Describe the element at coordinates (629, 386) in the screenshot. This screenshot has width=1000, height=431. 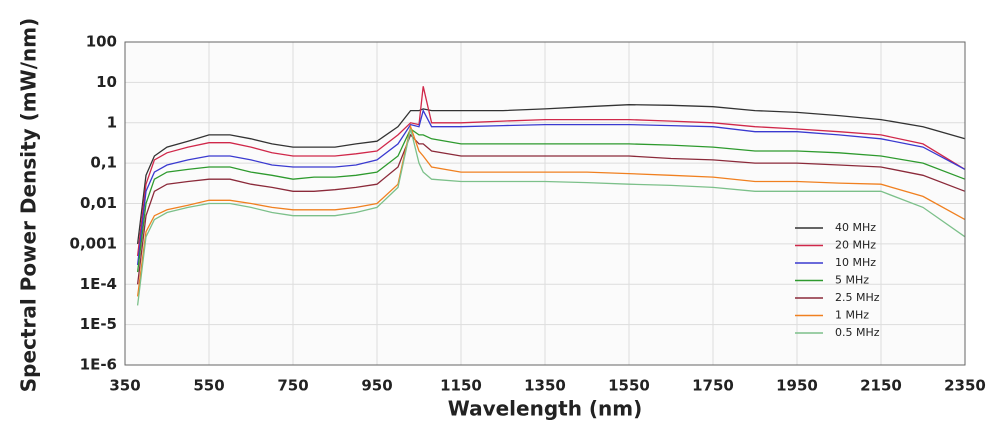
I see `x-tick-label: 1550` at that location.